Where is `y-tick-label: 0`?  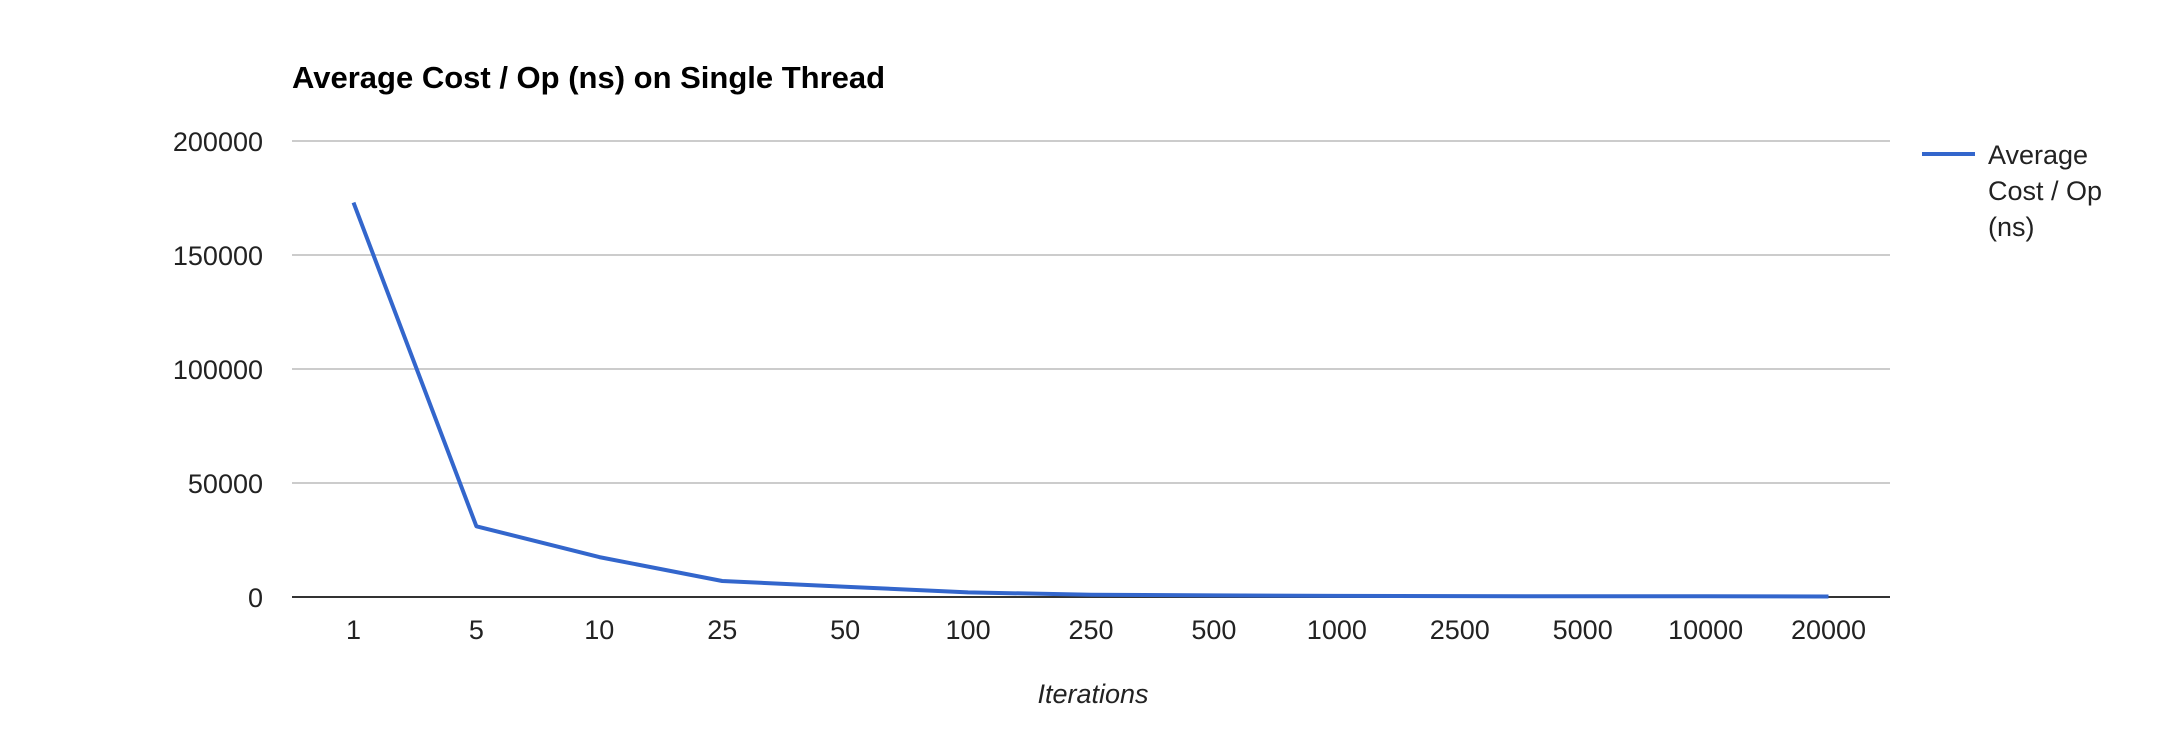
y-tick-label: 0 is located at coordinates (255, 598).